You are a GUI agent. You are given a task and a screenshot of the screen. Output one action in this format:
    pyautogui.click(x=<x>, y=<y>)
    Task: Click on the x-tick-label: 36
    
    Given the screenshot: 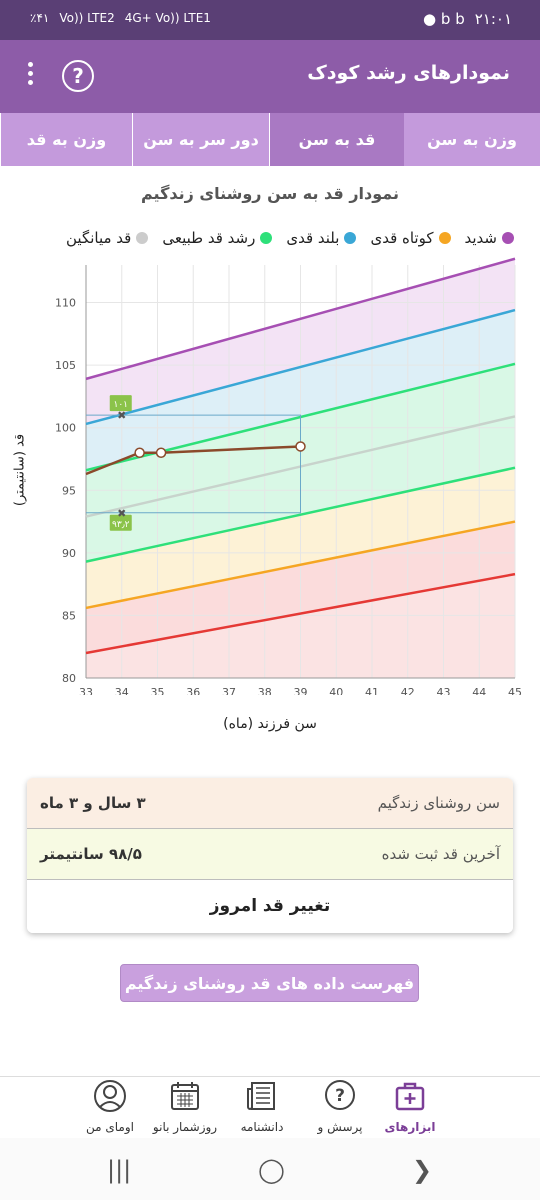 What is the action you would take?
    pyautogui.click(x=193, y=690)
    